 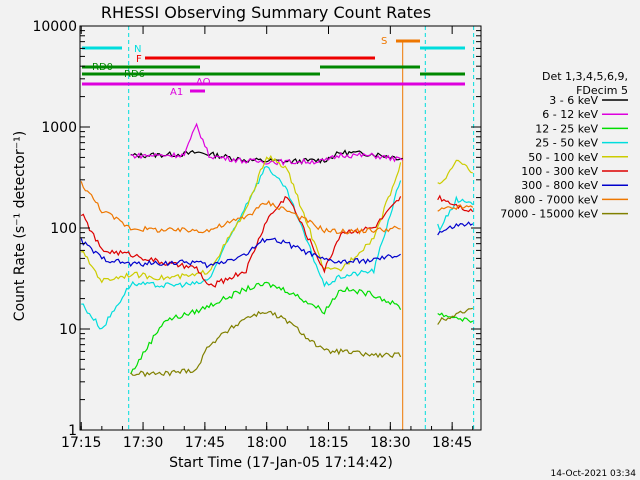 I want to click on flag-label-6: A1, so click(x=176, y=92).